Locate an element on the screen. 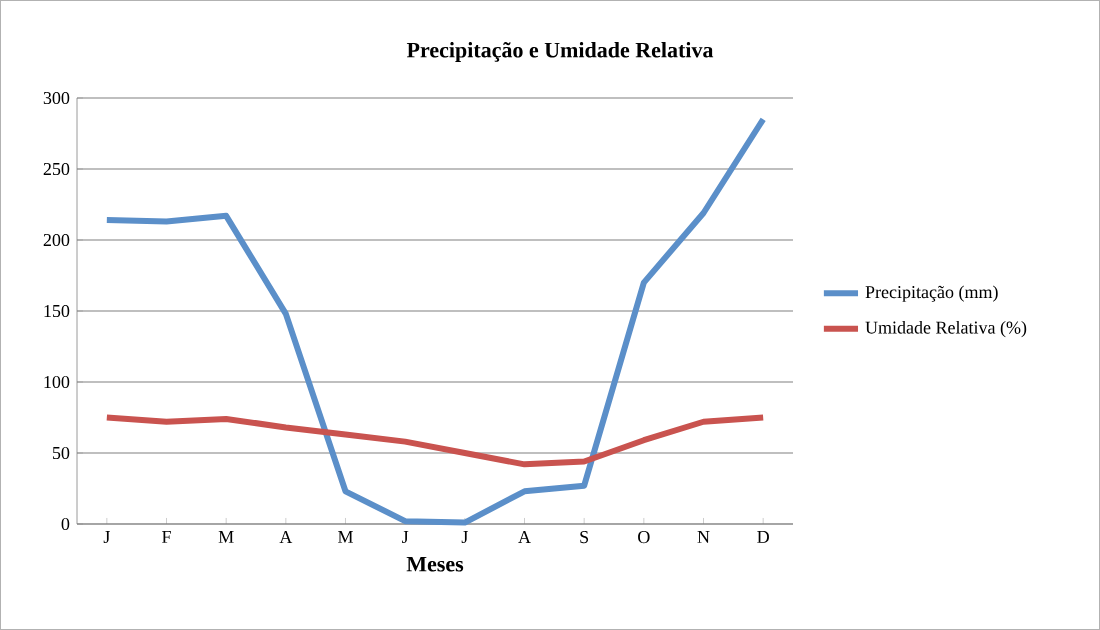 This screenshot has height=630, width=1100. legend-label: Umidade Relativa (%) is located at coordinates (946, 329).